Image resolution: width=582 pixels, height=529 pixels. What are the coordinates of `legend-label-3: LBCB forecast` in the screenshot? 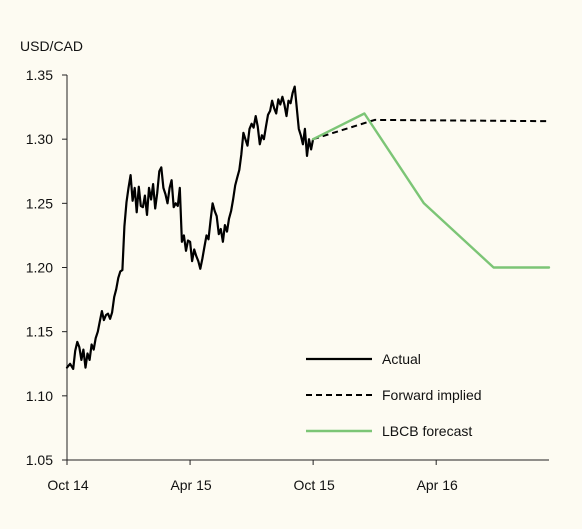 It's located at (427, 431).